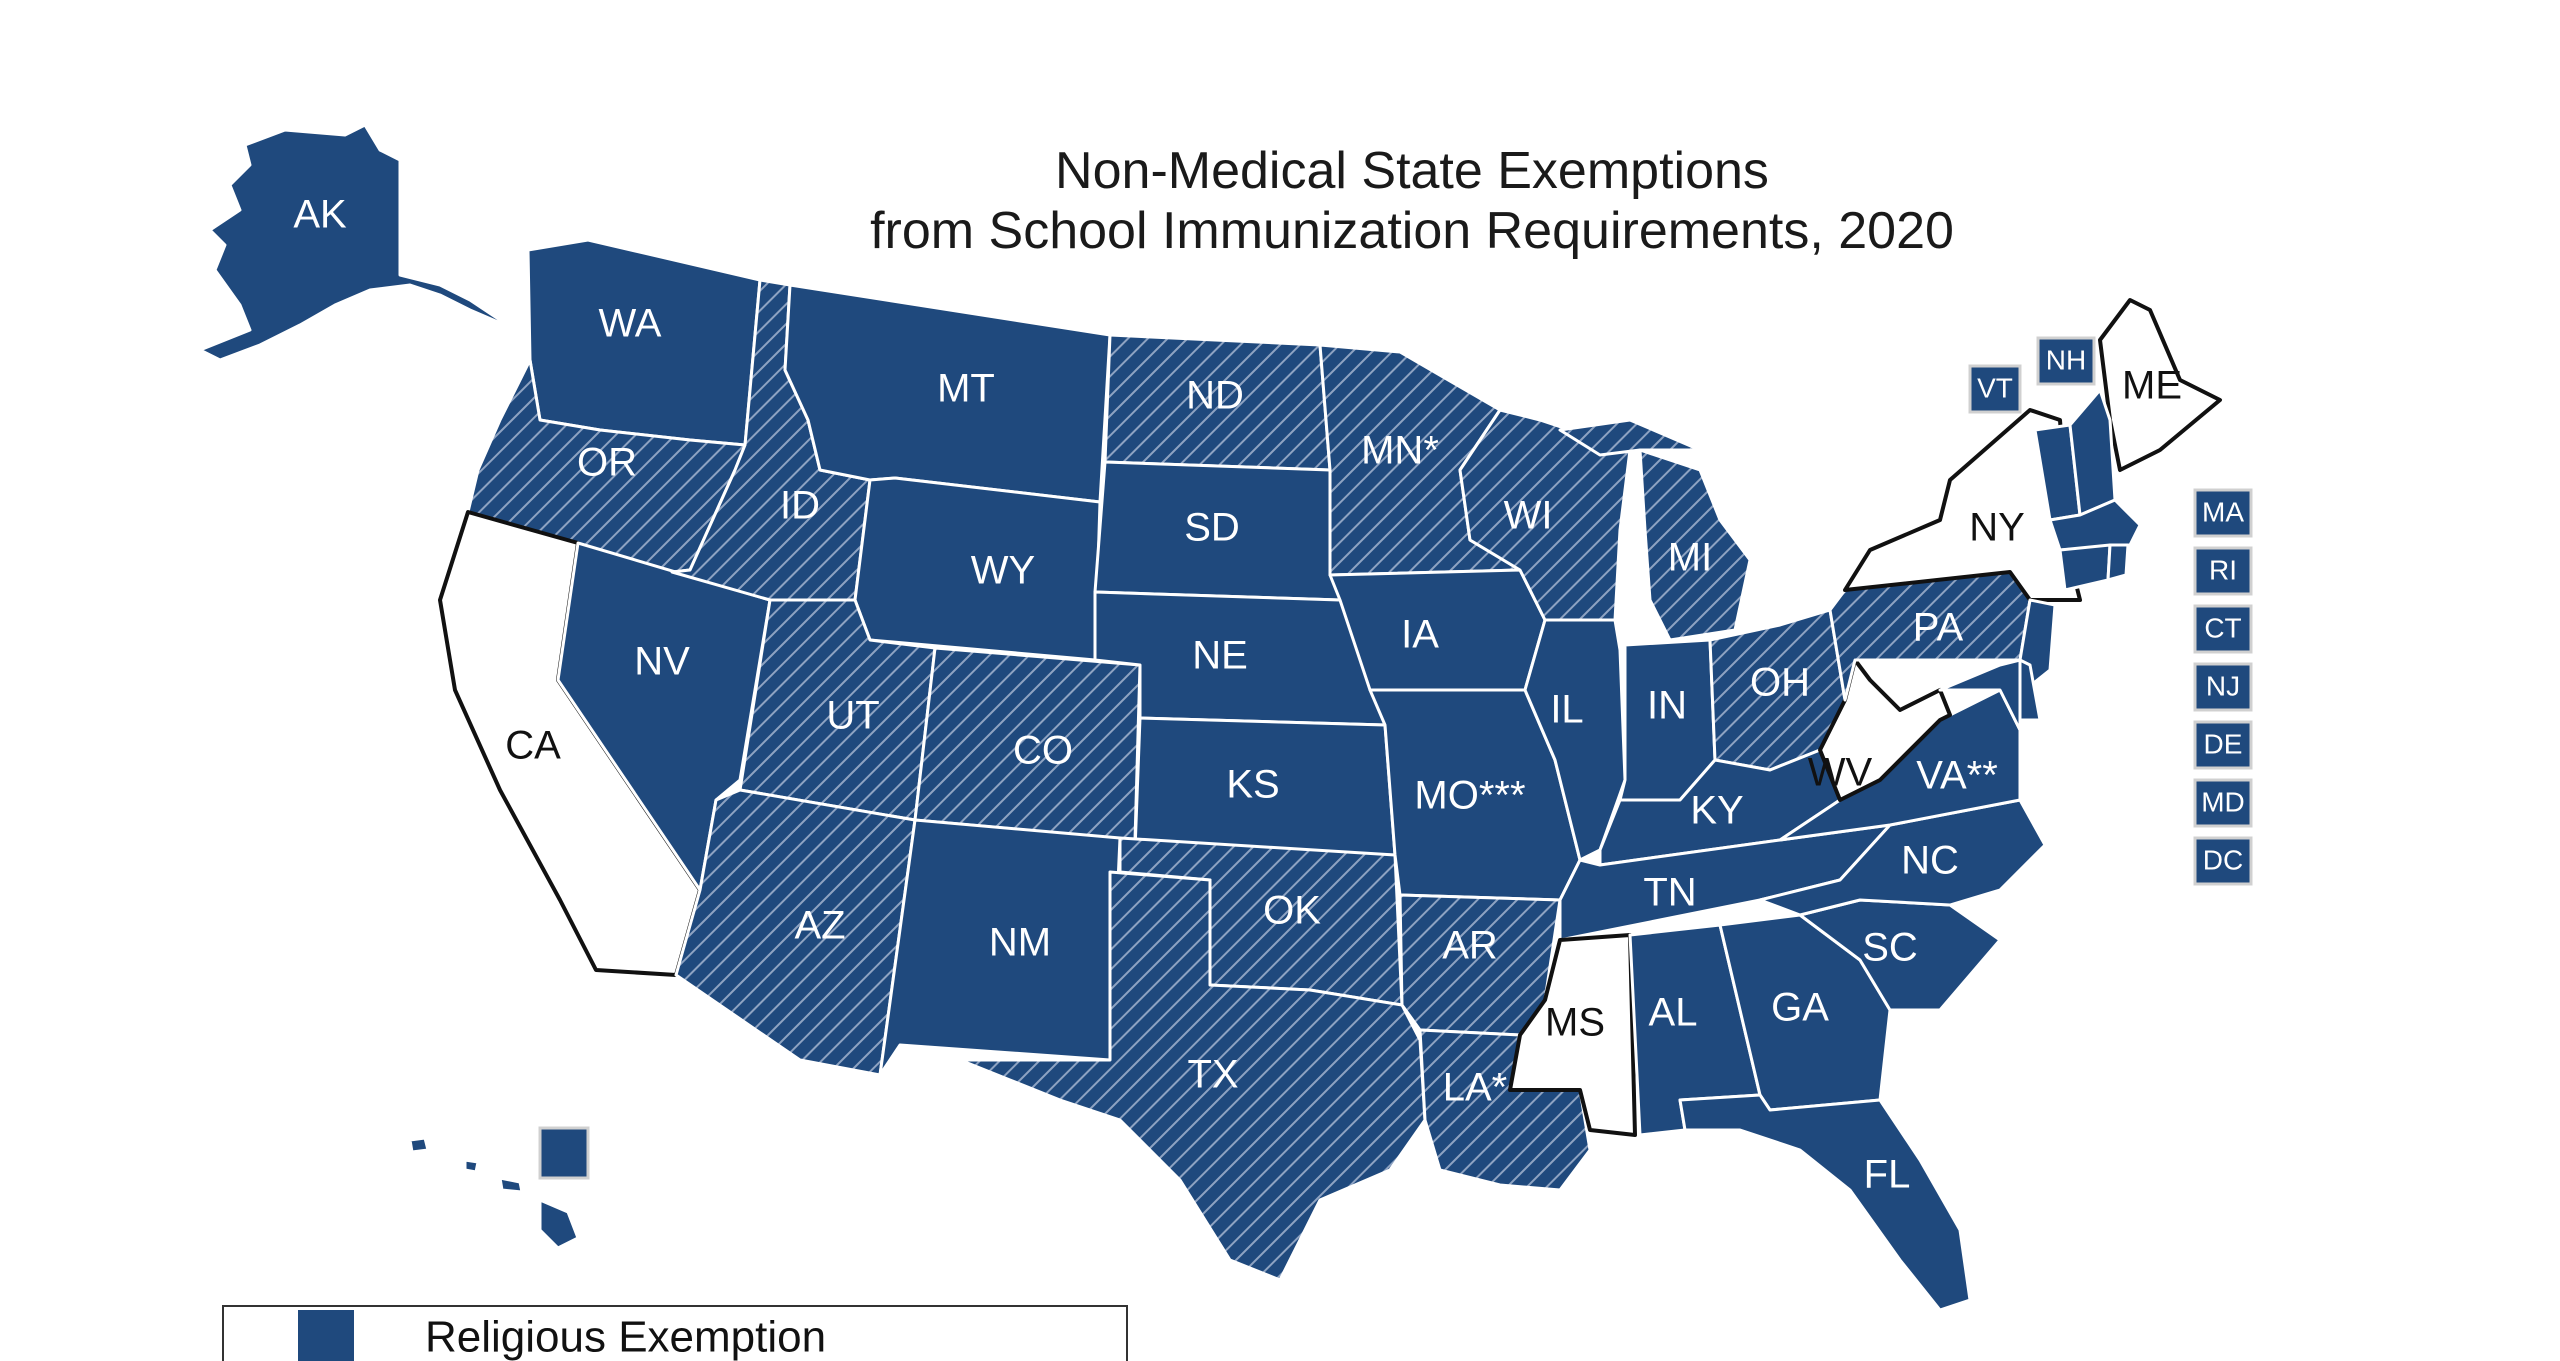 The image size is (2560, 1361). I want to click on state-label-MN: MN*, so click(1400, 451).